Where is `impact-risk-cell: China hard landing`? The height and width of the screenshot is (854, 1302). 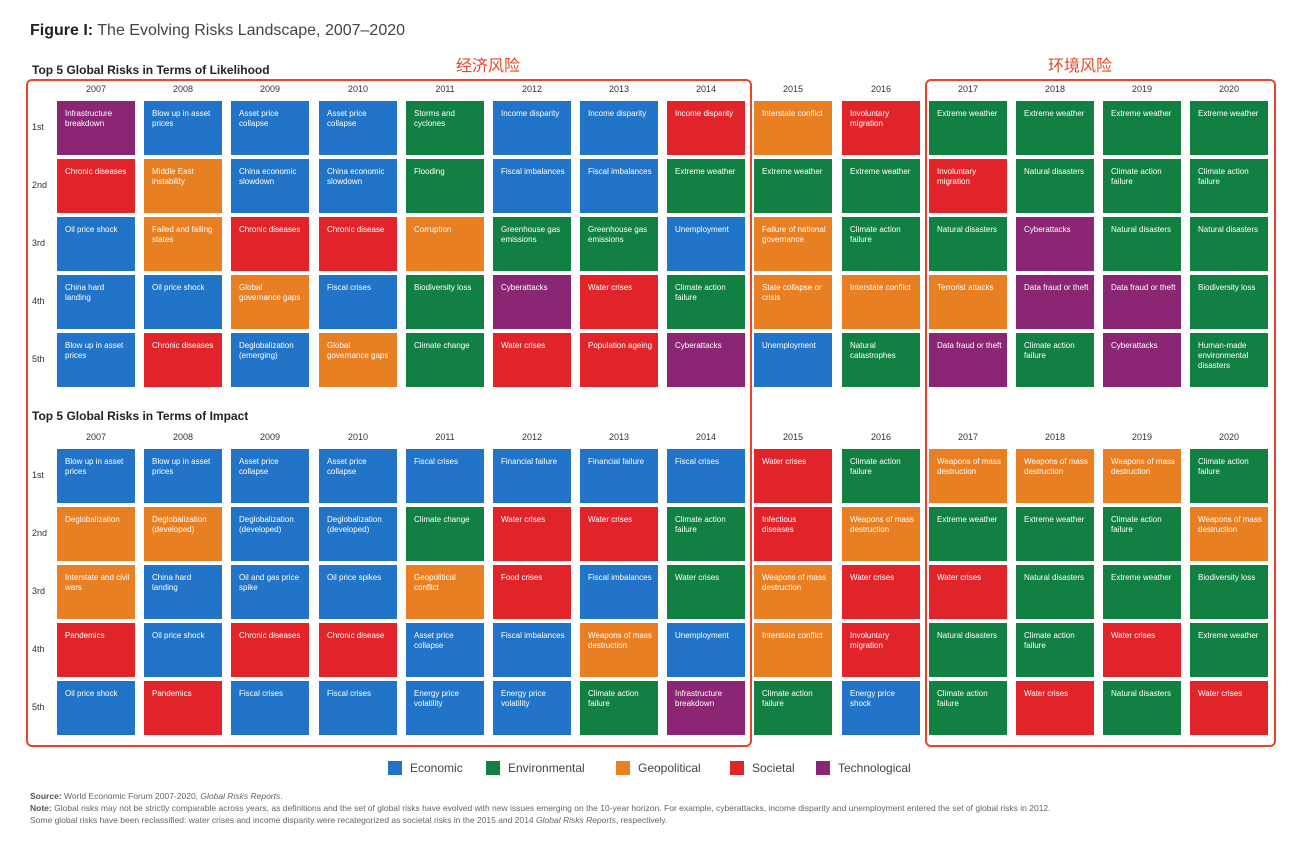
impact-risk-cell: China hard landing is located at coordinates (183, 592).